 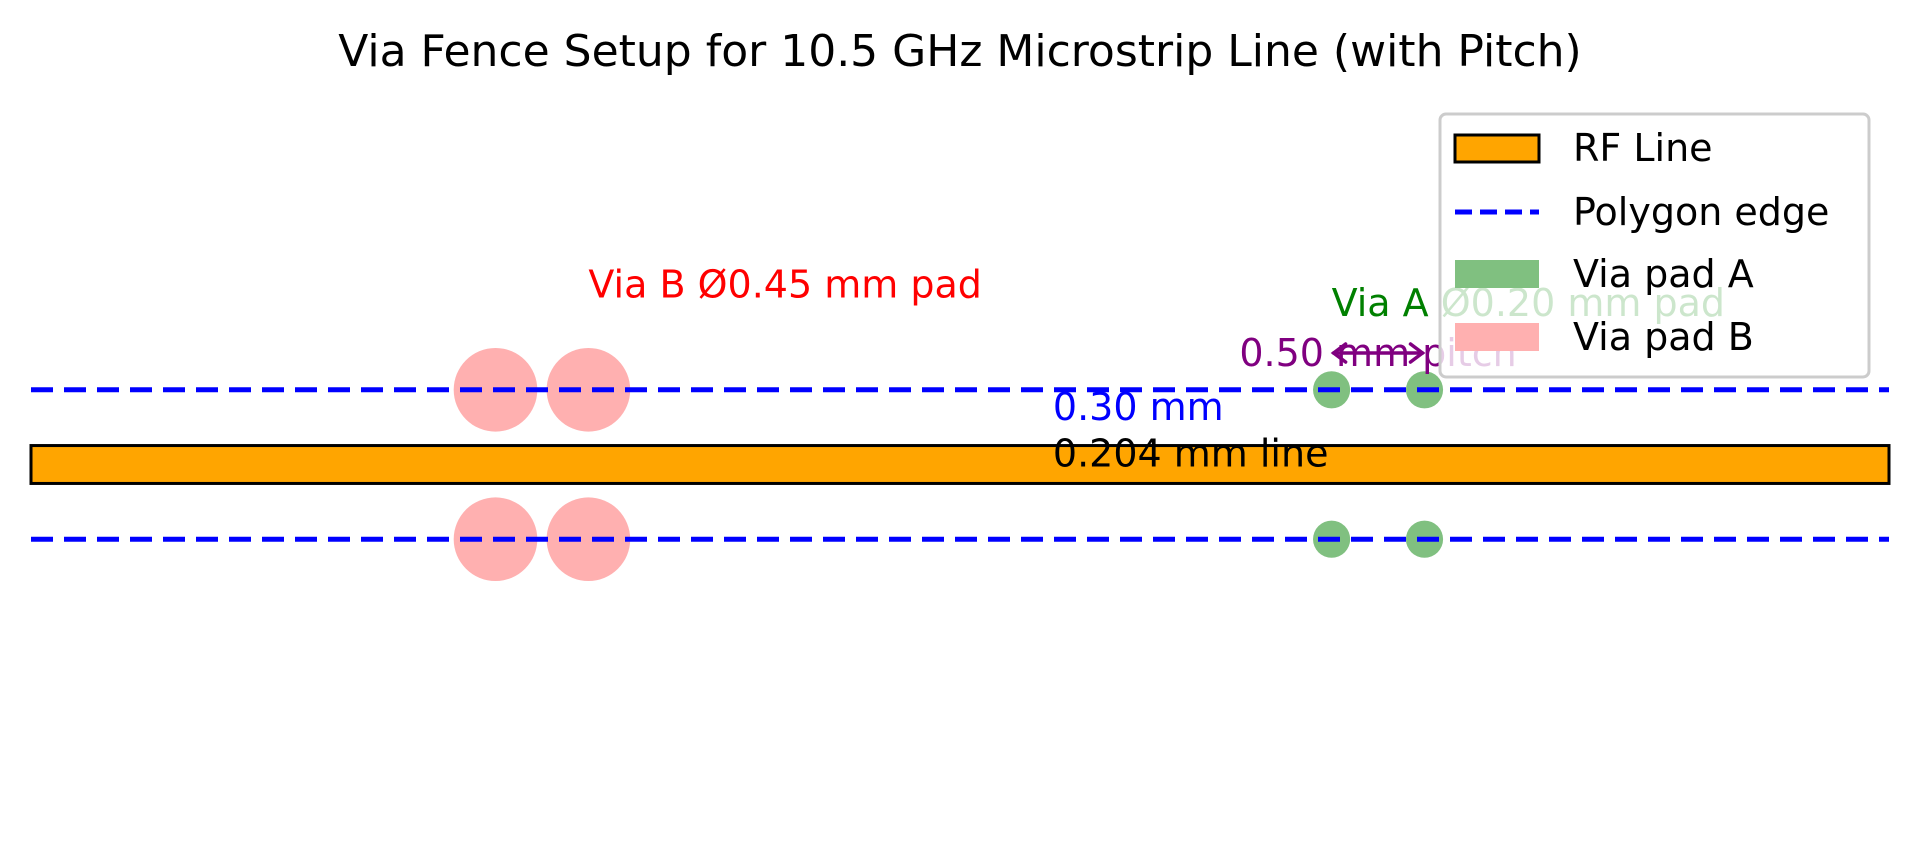 I want to click on legend-item: RF Line, so click(x=1583, y=148).